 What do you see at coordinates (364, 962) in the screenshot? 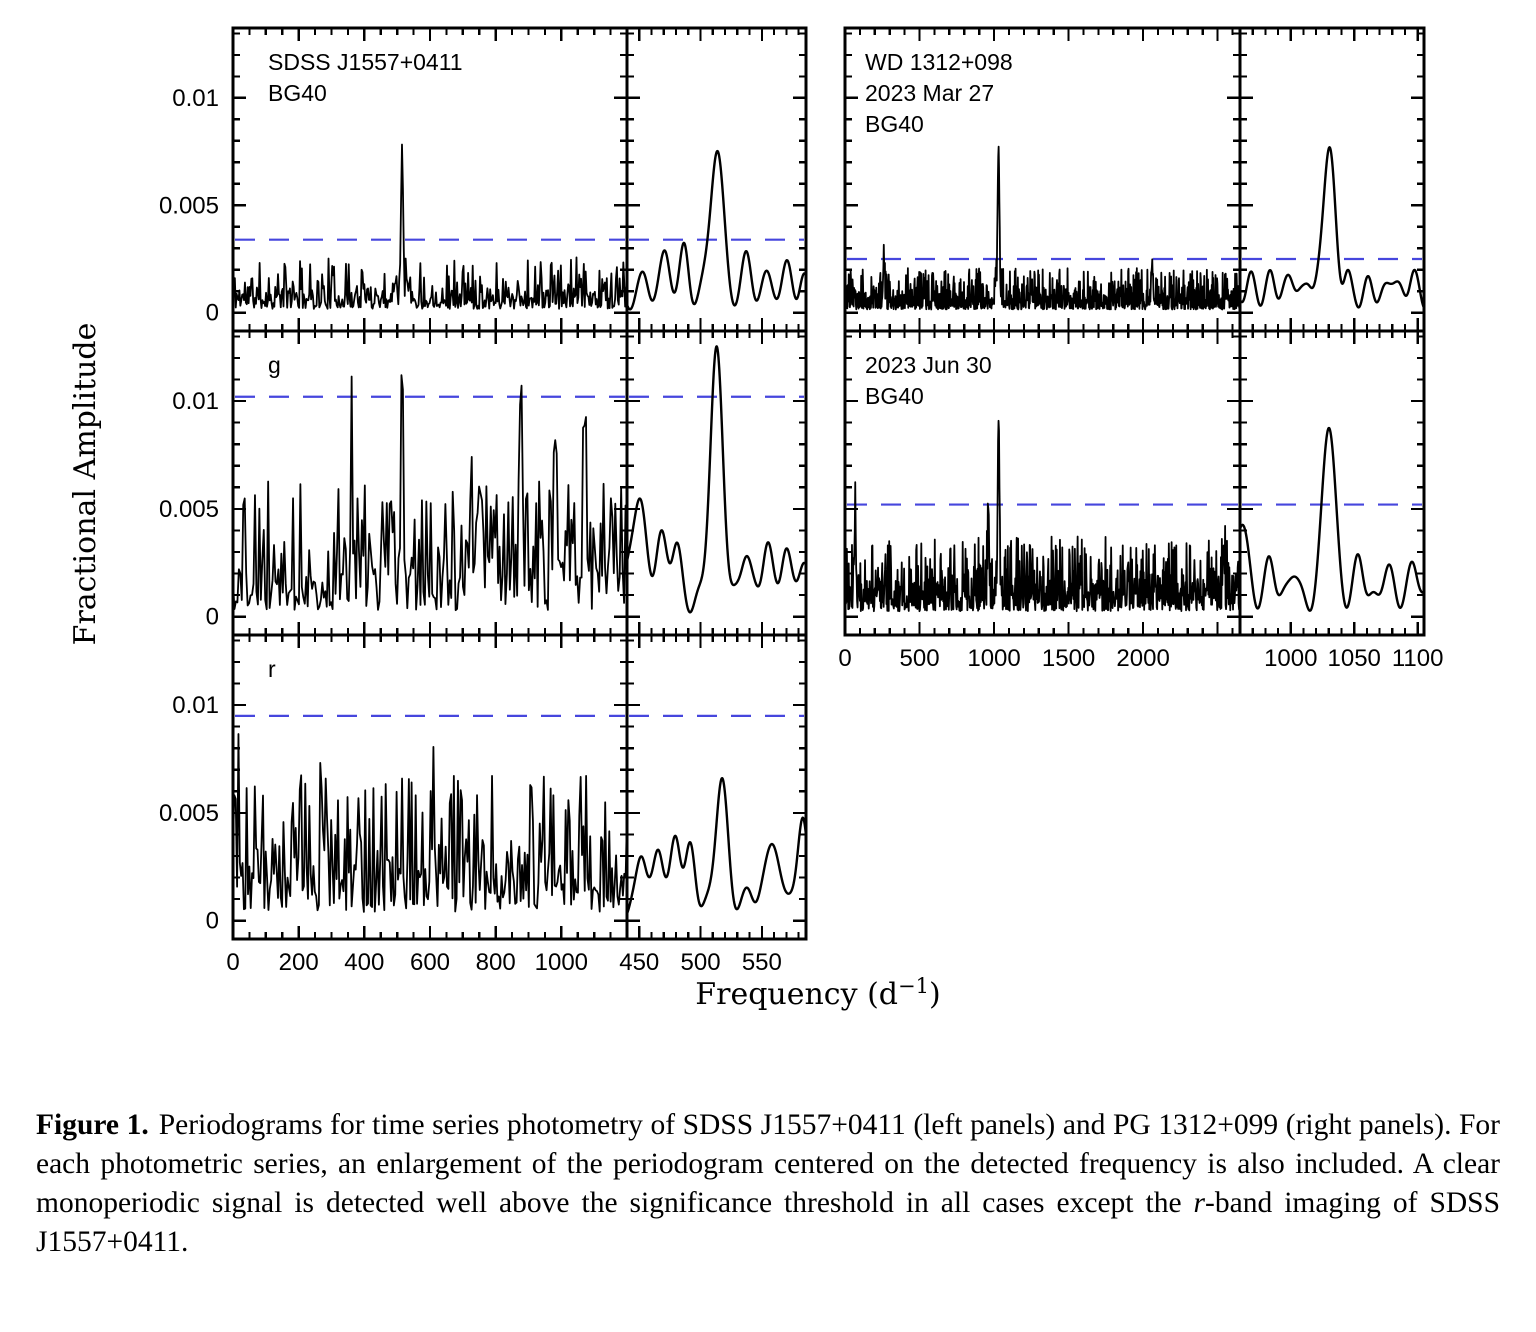
I see `x-tick-label: 400` at bounding box center [364, 962].